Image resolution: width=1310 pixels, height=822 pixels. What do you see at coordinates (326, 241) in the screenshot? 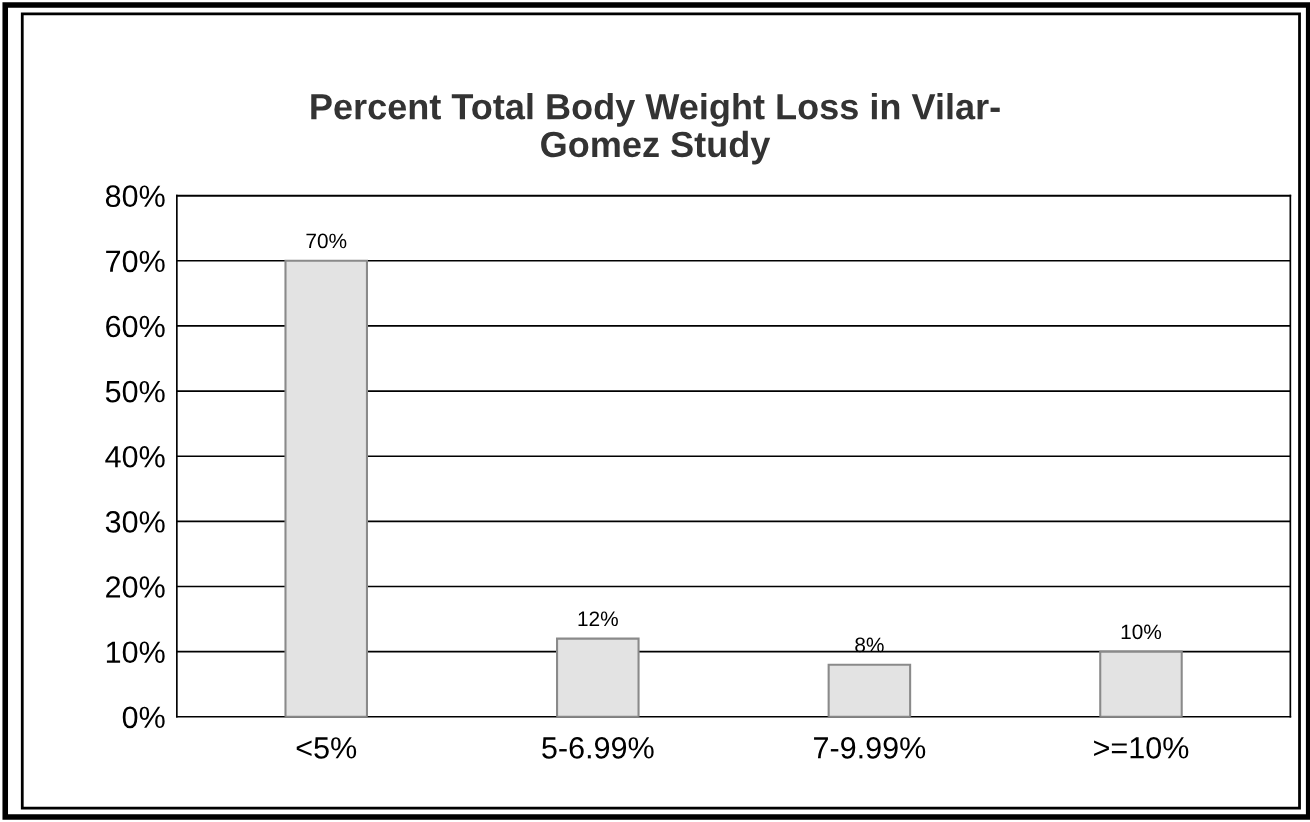
I see `data-label: 70%` at bounding box center [326, 241].